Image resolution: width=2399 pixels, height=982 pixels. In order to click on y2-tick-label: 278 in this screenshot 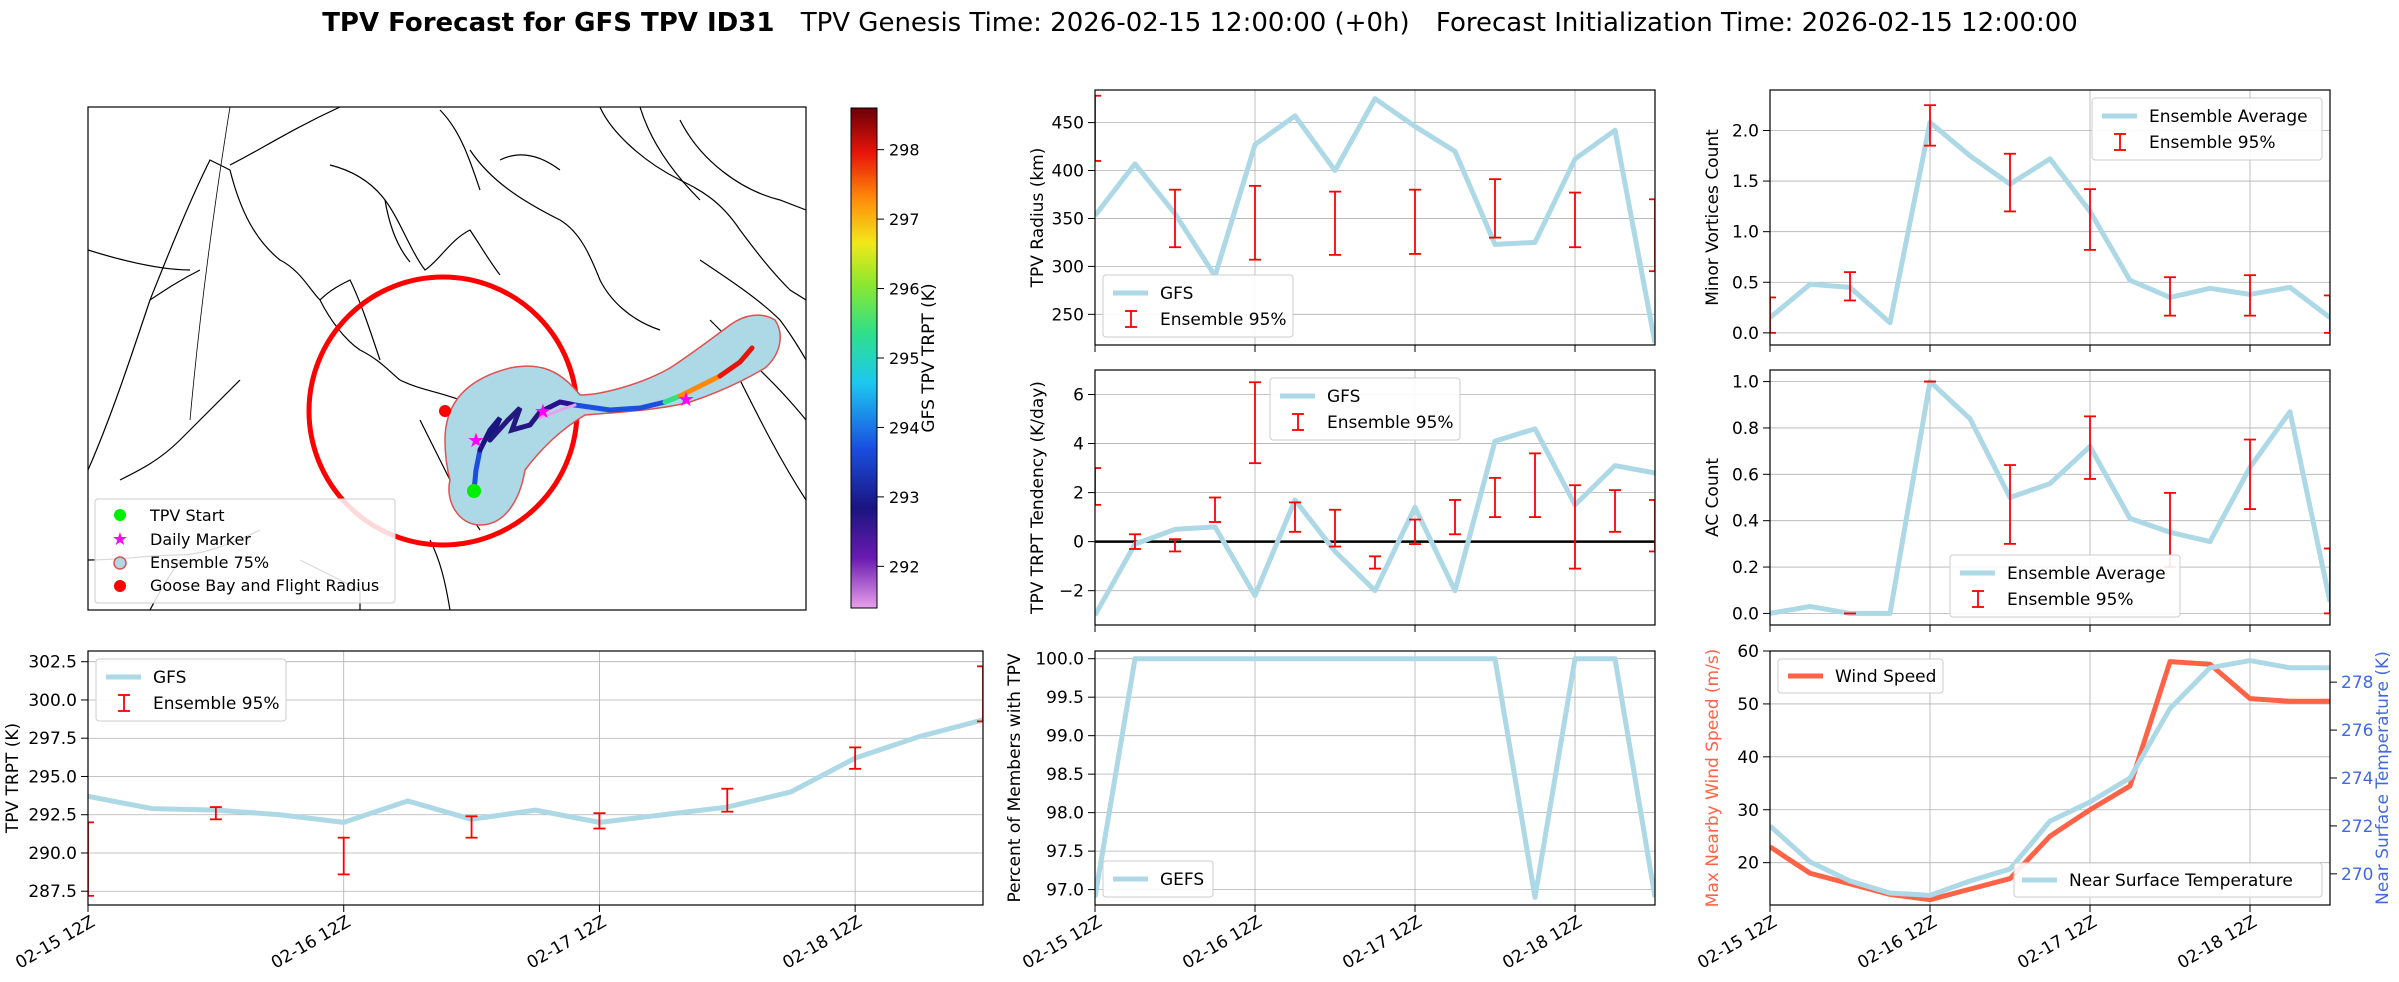, I will do `click(2357, 683)`.